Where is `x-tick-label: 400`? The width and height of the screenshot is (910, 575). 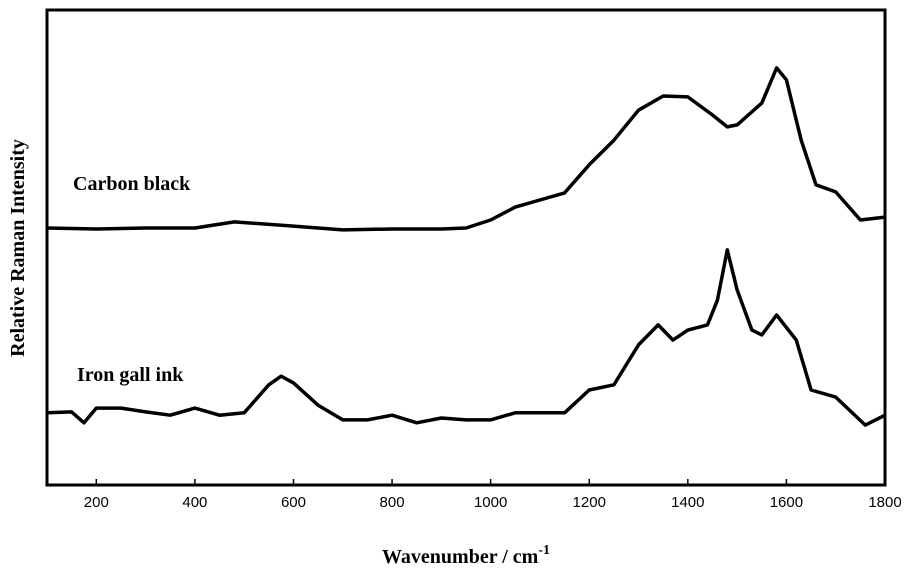 x-tick-label: 400 is located at coordinates (194, 502).